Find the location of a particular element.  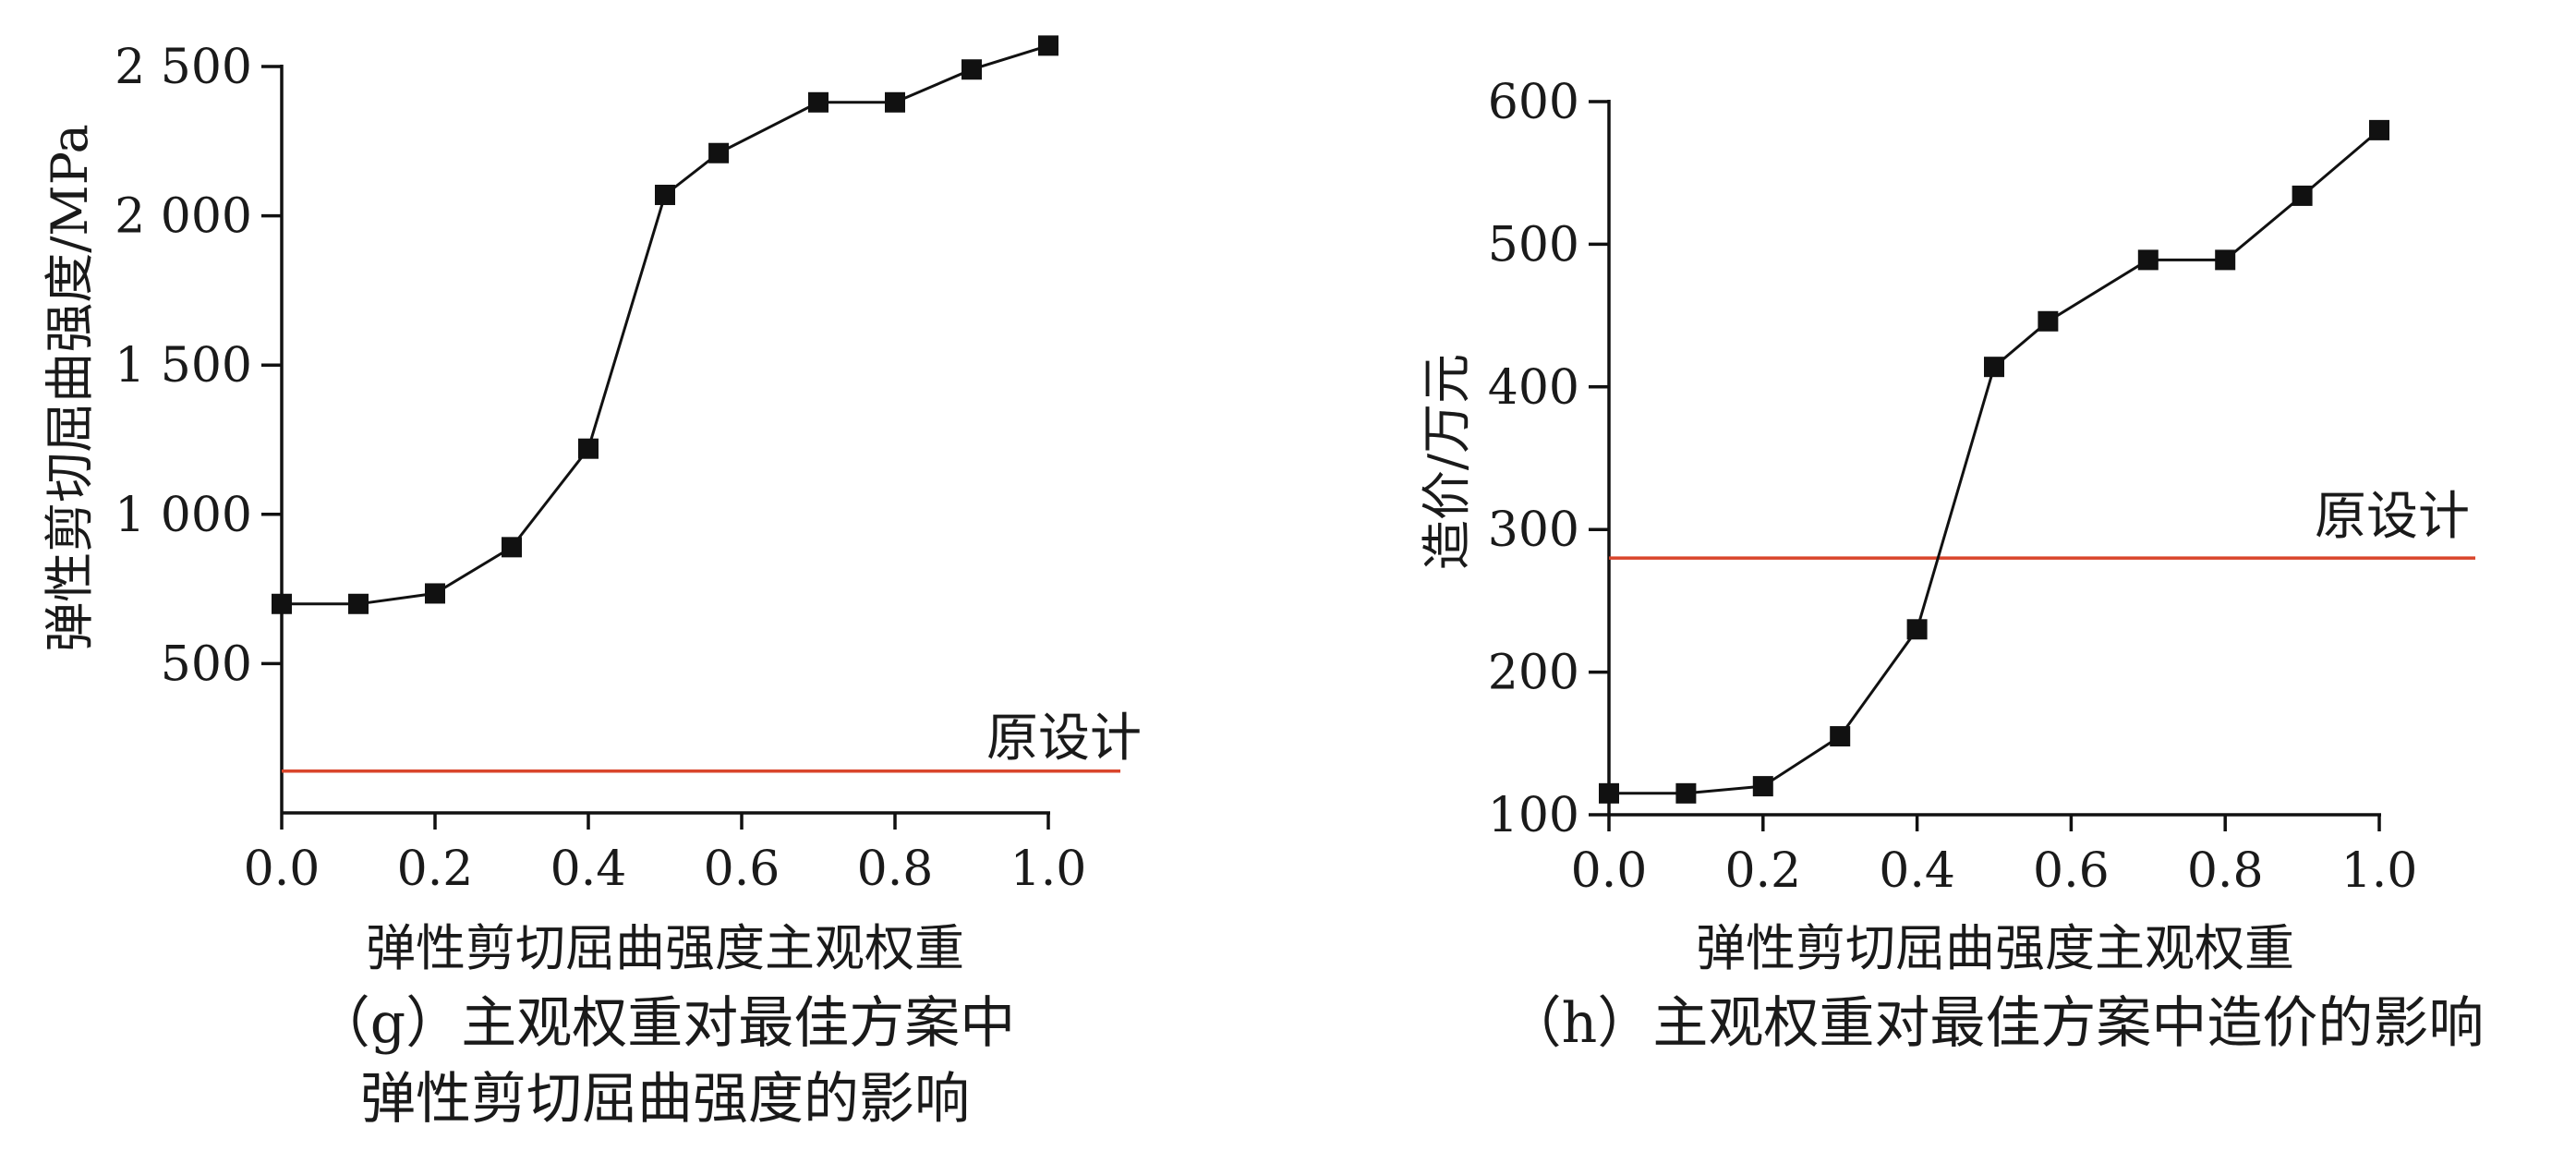

reference-label-h: 原设计 is located at coordinates (2392, 517).